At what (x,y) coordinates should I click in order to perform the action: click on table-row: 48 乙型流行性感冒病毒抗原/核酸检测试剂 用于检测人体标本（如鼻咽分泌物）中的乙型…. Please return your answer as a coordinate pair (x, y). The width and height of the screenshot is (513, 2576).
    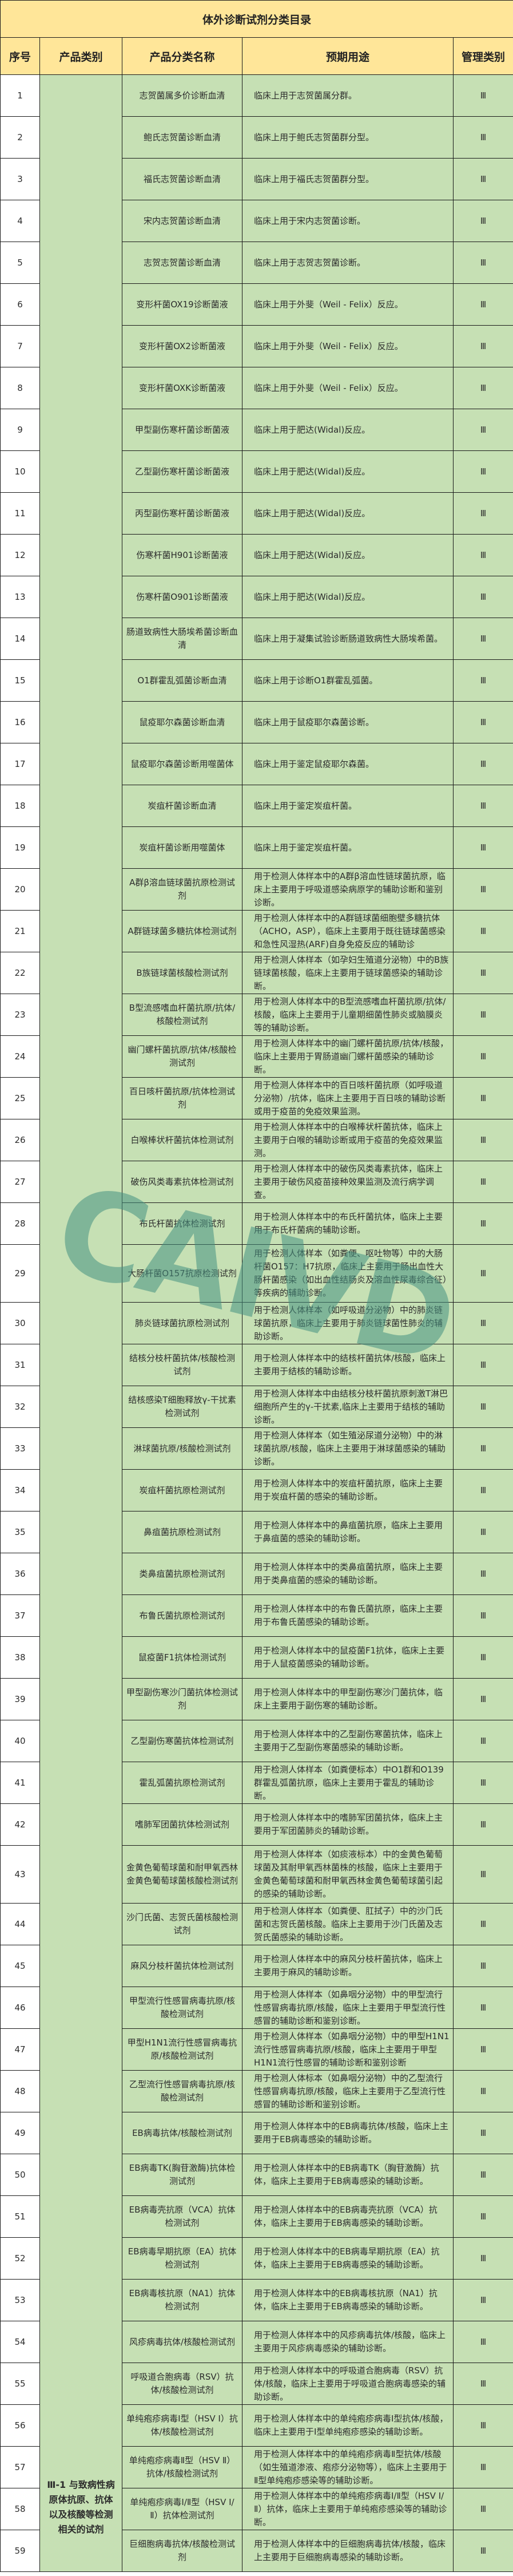
    Looking at the image, I should click on (256, 2091).